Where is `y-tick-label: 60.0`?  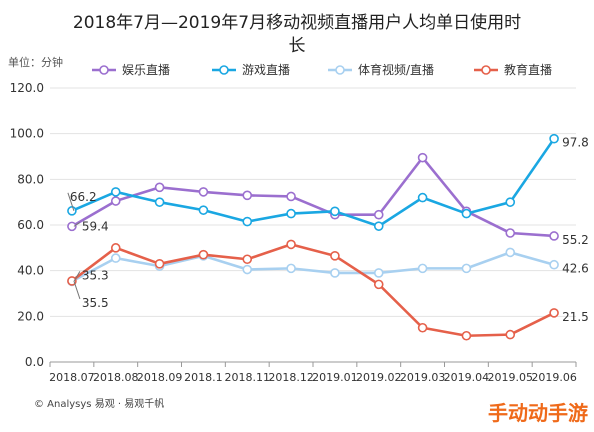
y-tick-label: 60.0 is located at coordinates (30, 225).